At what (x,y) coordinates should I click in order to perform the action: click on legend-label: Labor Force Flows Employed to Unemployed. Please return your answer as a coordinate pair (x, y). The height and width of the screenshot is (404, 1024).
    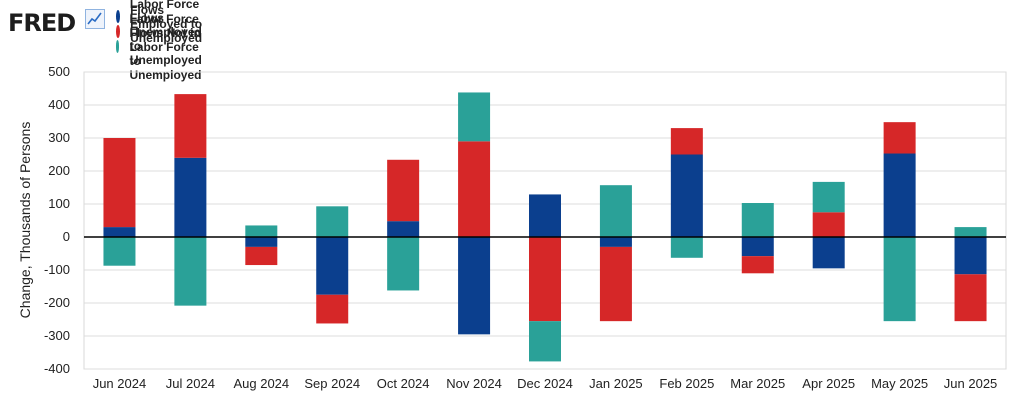
    Looking at the image, I should click on (166, 22).